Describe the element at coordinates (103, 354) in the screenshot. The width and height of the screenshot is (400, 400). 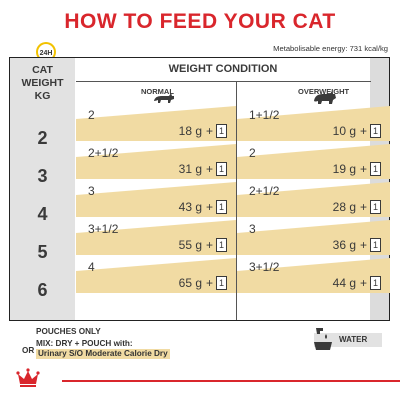
I see `product-name: Urinary S/O Moderate Calorie Dry` at that location.